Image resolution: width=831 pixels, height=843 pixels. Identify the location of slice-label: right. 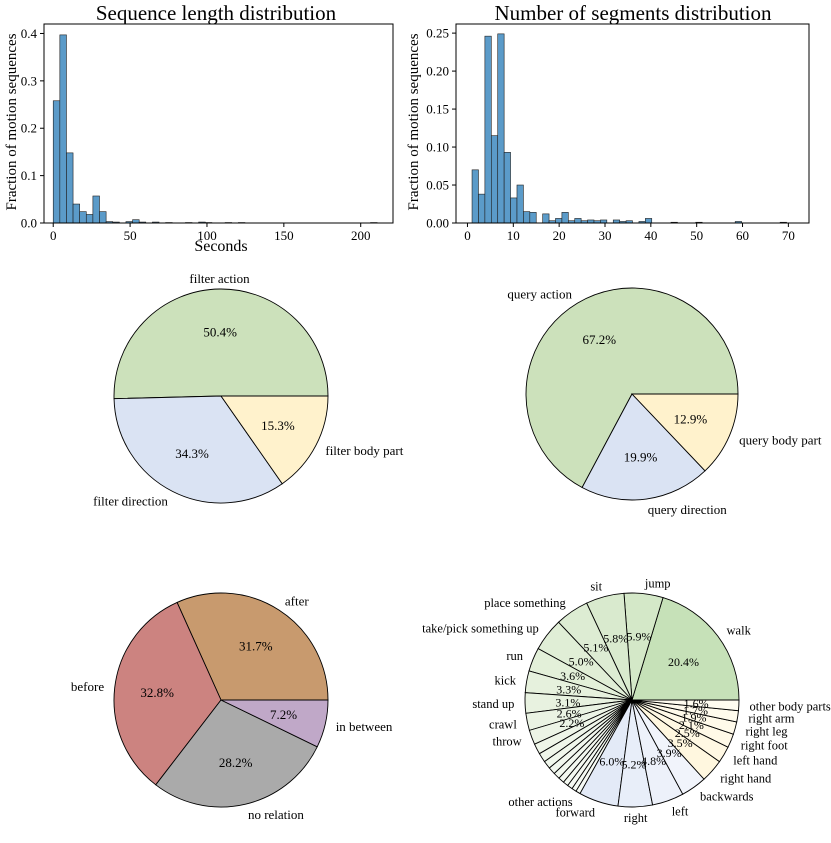
(636, 818).